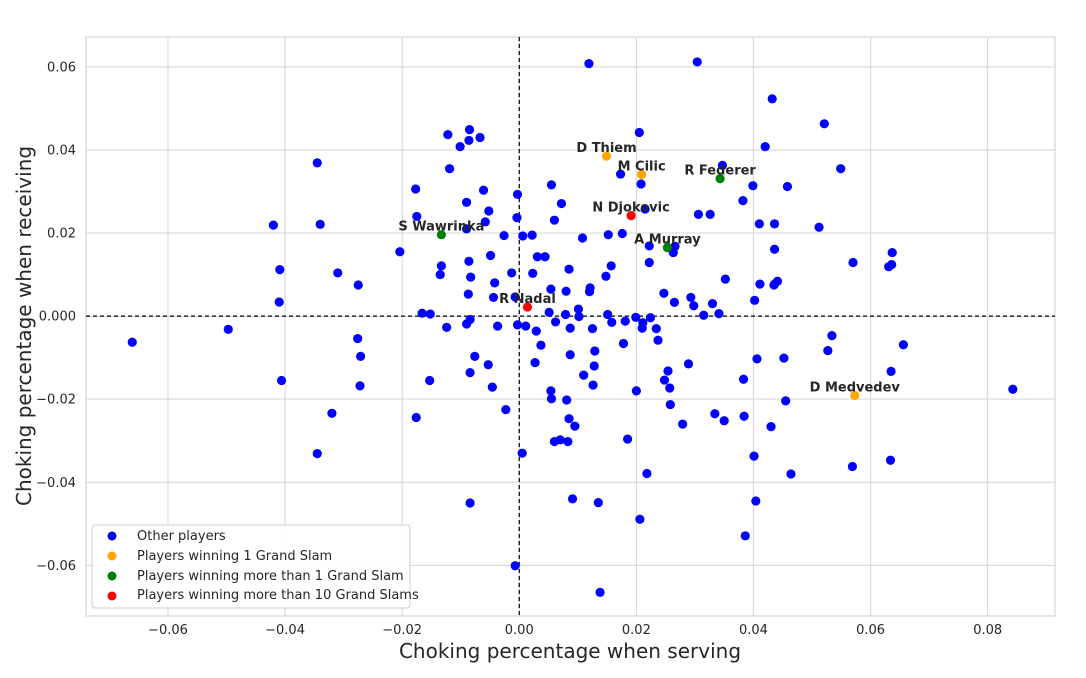 The height and width of the screenshot is (678, 1086). I want to click on player-label: S Wawrinka, so click(441, 227).